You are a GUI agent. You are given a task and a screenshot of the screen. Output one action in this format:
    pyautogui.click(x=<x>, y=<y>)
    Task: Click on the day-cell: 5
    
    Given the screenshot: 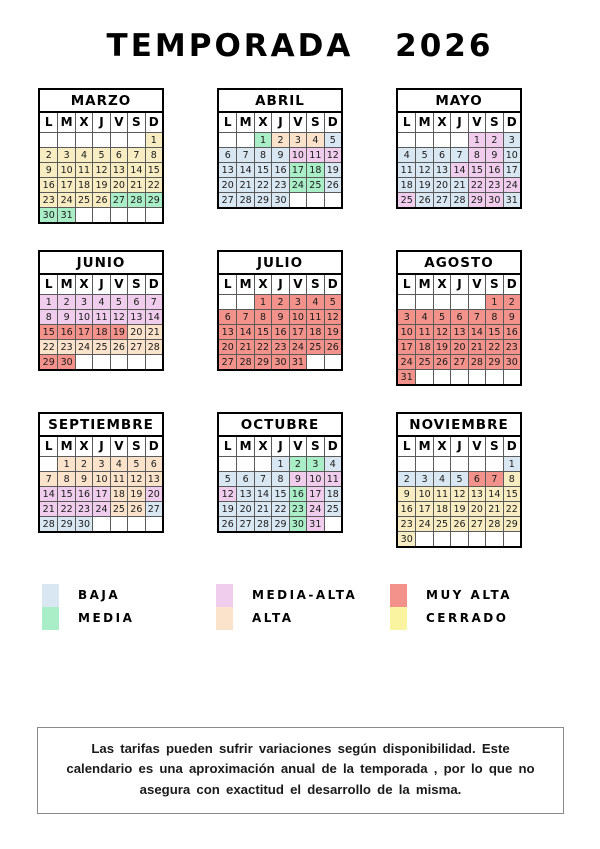 What is the action you would take?
    pyautogui.click(x=136, y=463)
    